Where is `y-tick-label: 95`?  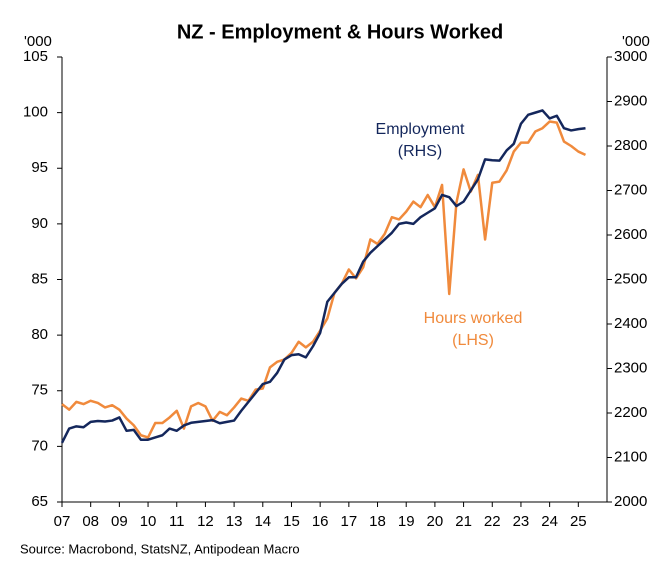 y-tick-label: 95 is located at coordinates (39, 167).